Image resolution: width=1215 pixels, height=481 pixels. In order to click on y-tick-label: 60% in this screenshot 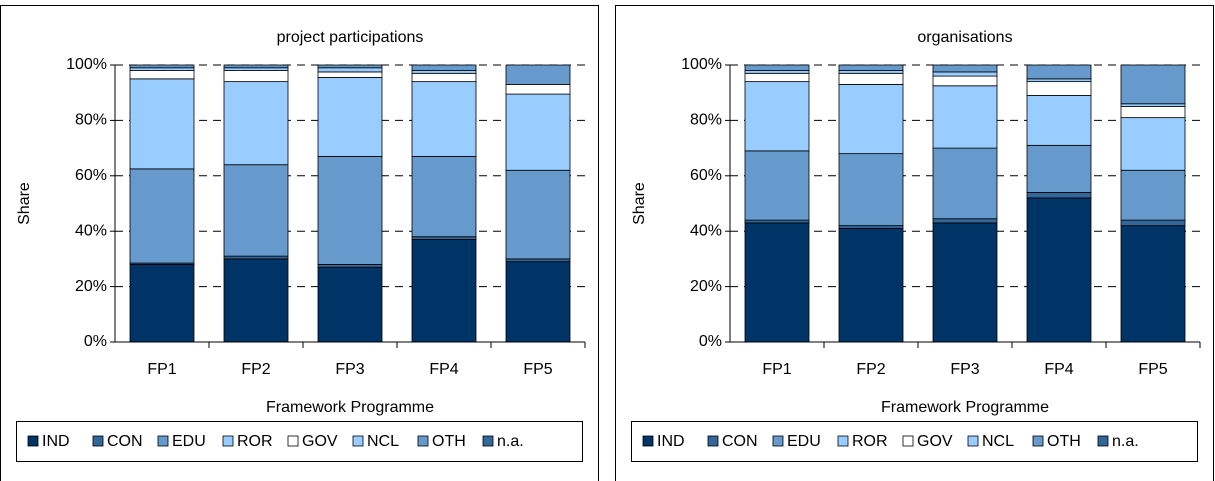, I will do `click(91, 175)`.